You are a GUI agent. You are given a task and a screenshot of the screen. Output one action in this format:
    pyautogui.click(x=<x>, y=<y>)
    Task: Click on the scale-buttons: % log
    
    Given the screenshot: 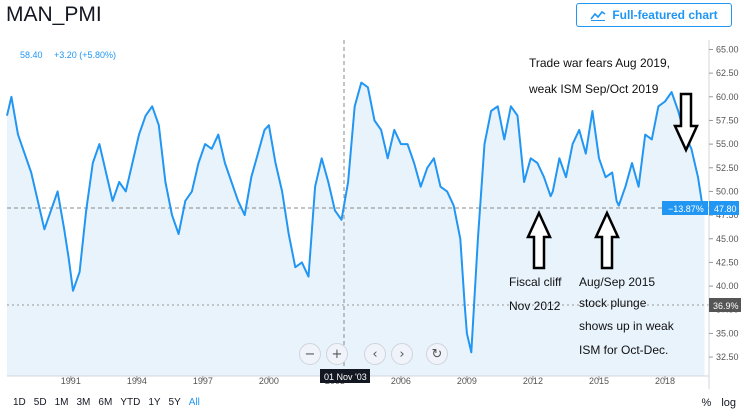 What is the action you would take?
    pyautogui.click(x=719, y=403)
    